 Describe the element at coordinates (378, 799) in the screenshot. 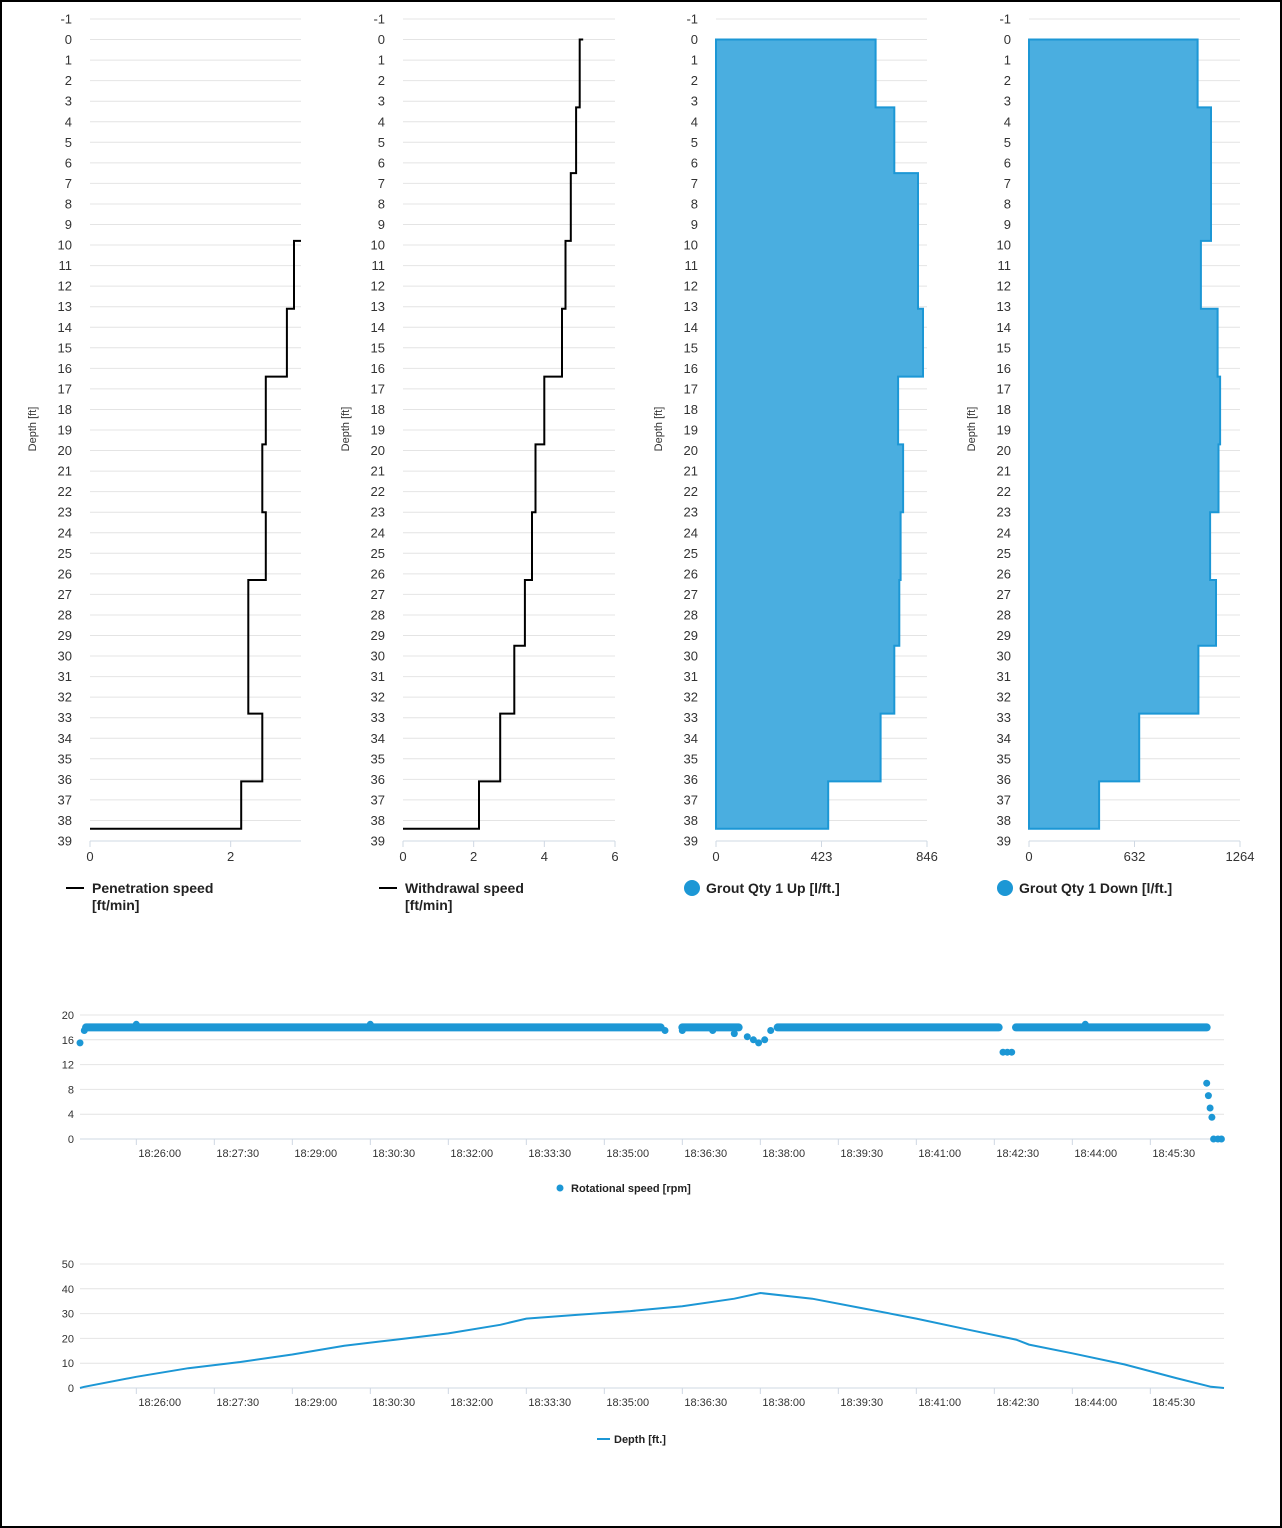

I see `depth-tick-label: 37` at that location.